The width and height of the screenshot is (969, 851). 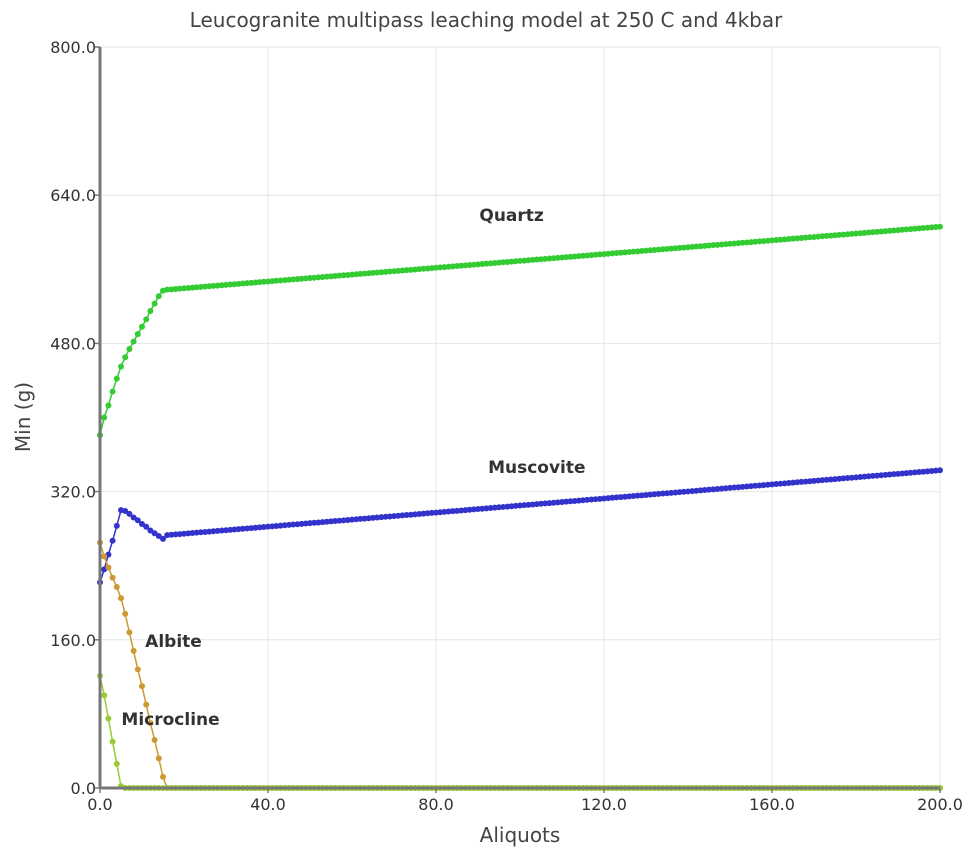 I want to click on y-axis-label: Min (g), so click(x=23, y=417).